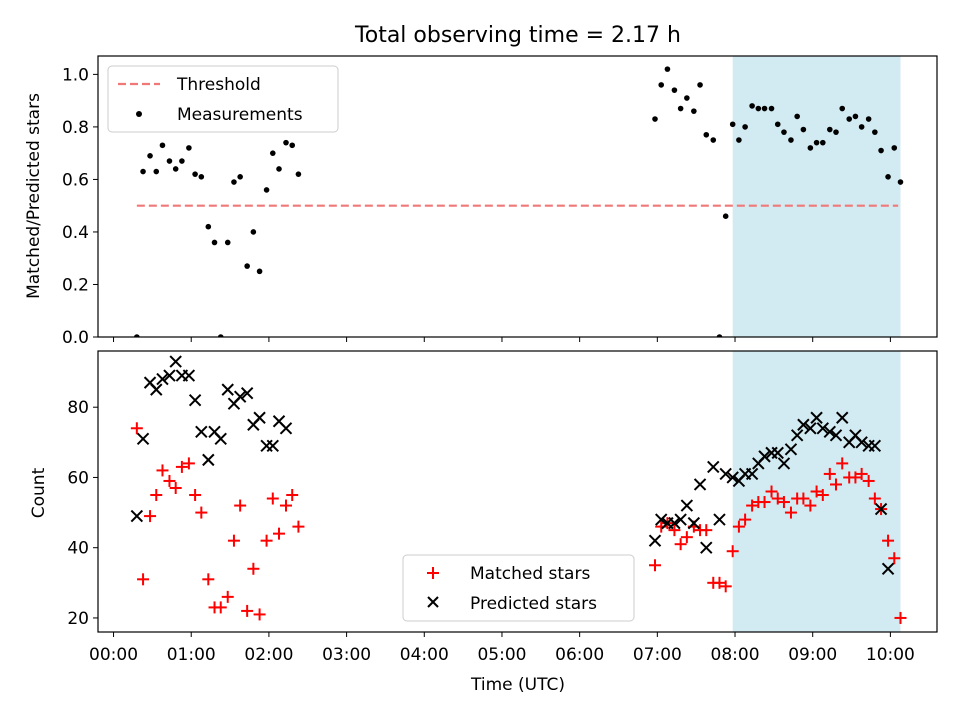 The width and height of the screenshot is (960, 720). What do you see at coordinates (424, 655) in the screenshot?
I see `x-tick-label: 04:00` at bounding box center [424, 655].